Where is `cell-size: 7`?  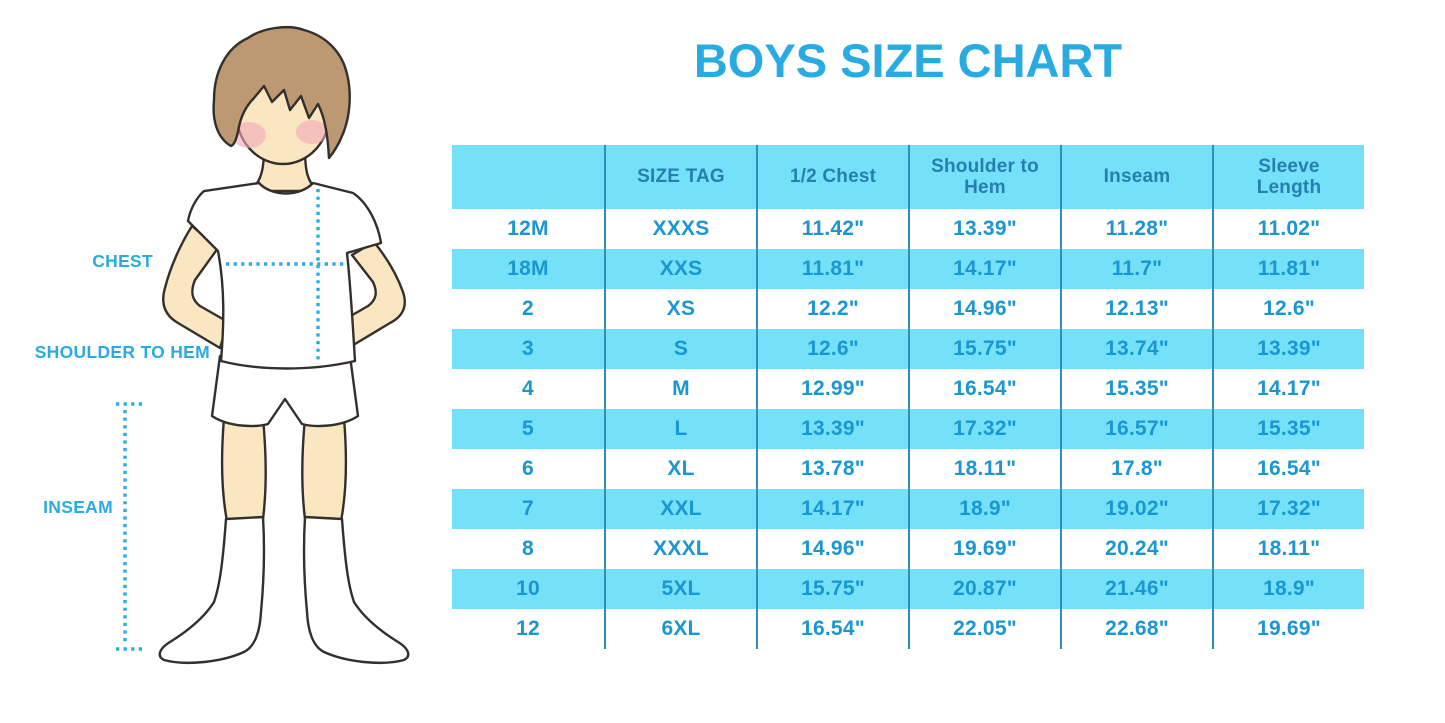
cell-size: 7 is located at coordinates (528, 508).